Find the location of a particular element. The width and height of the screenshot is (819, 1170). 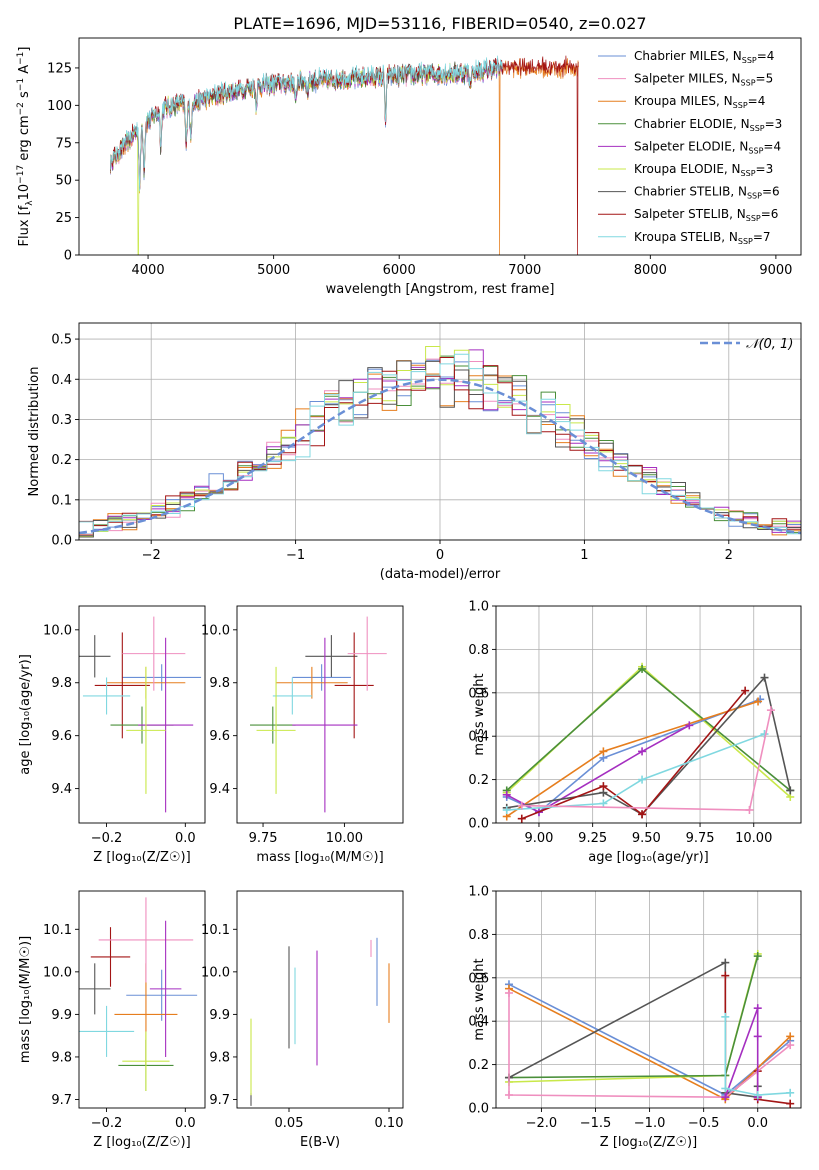

y-label-part: ] is located at coordinates (24, 49).